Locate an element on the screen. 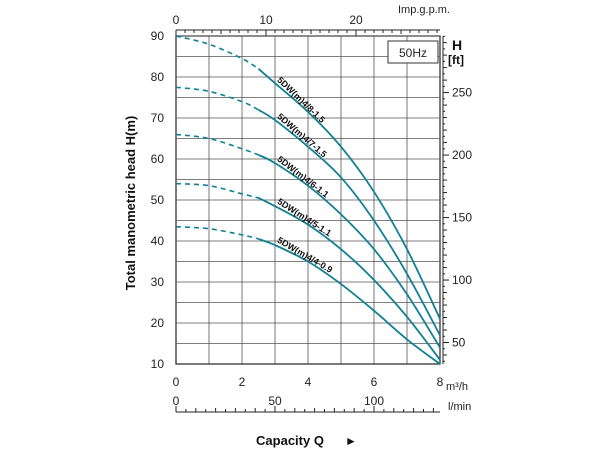 The height and width of the screenshot is (450, 600). x-axis-arrow: ► is located at coordinates (351, 441).